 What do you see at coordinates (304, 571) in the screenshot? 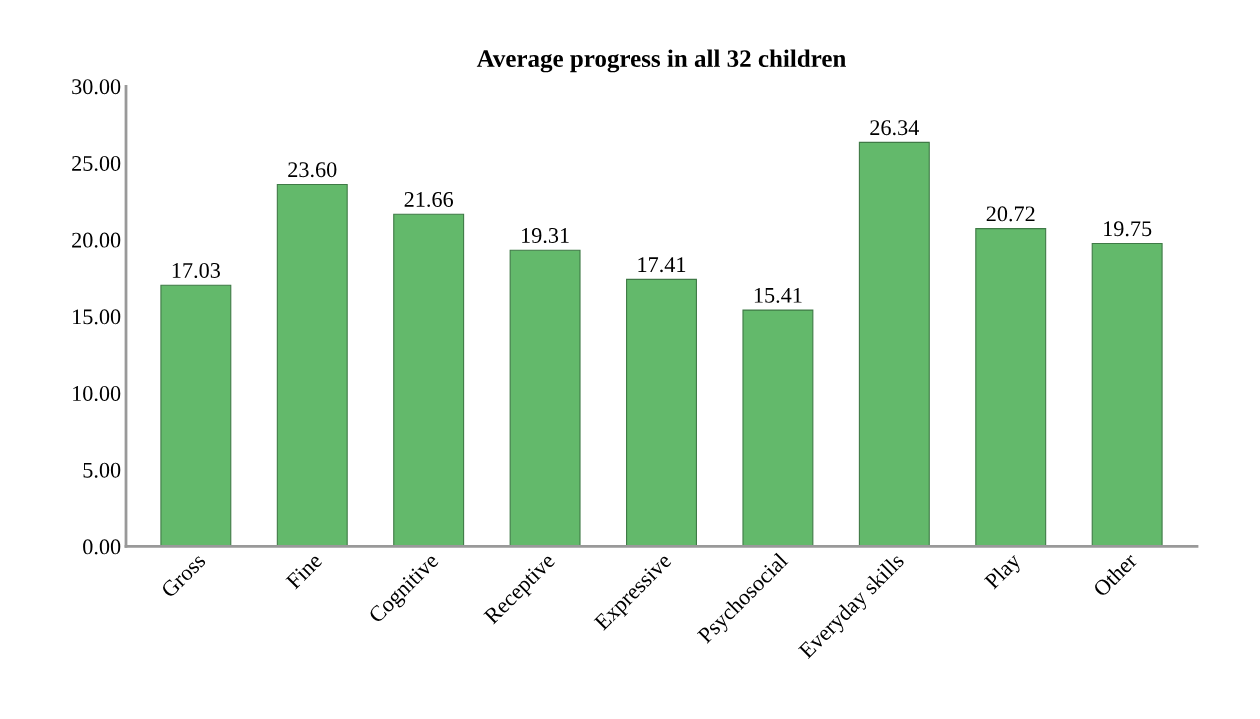
I see `x-tick-label: Fine` at bounding box center [304, 571].